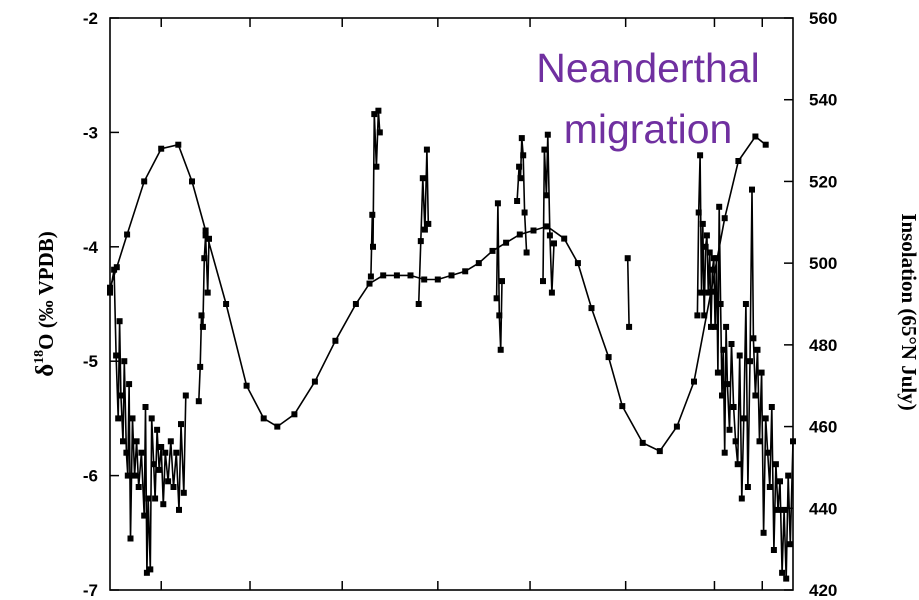 The height and width of the screenshot is (600, 919). Describe the element at coordinates (823, 100) in the screenshot. I see `right-tick-label: 540` at that location.